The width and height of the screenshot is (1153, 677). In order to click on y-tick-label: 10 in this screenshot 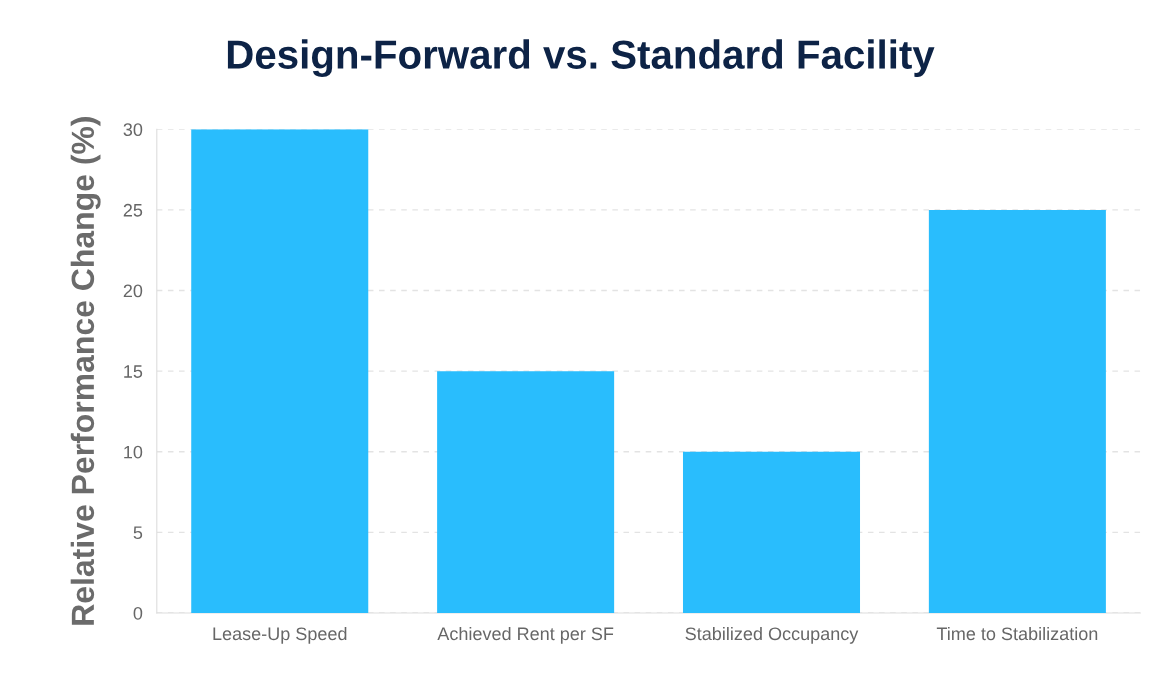, I will do `click(133, 452)`.